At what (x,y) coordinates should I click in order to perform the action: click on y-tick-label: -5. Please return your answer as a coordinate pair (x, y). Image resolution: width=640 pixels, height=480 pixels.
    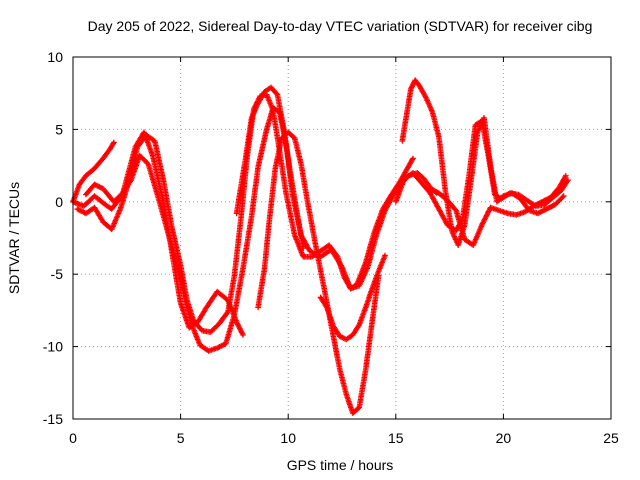
    Looking at the image, I should click on (57, 274).